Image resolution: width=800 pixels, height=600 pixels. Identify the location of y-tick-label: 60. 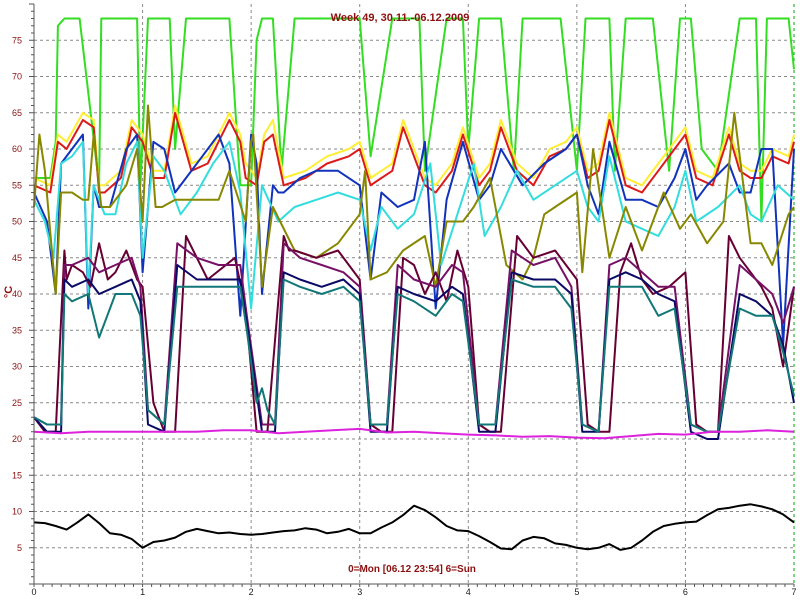
(17, 149).